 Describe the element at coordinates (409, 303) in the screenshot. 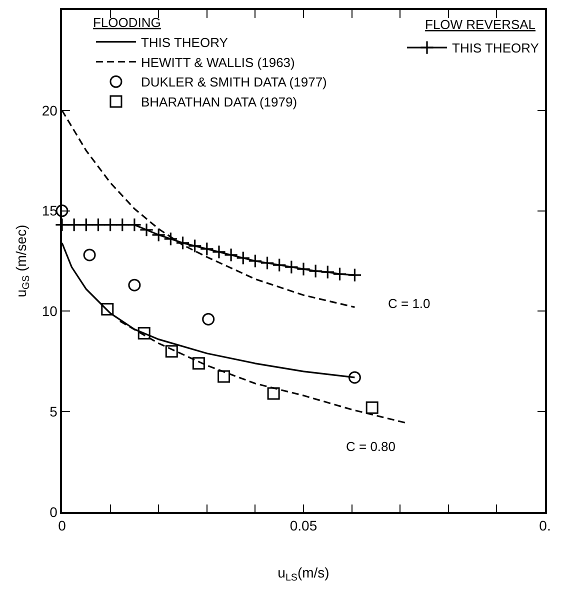

I see `annotation: C = 1.0` at that location.